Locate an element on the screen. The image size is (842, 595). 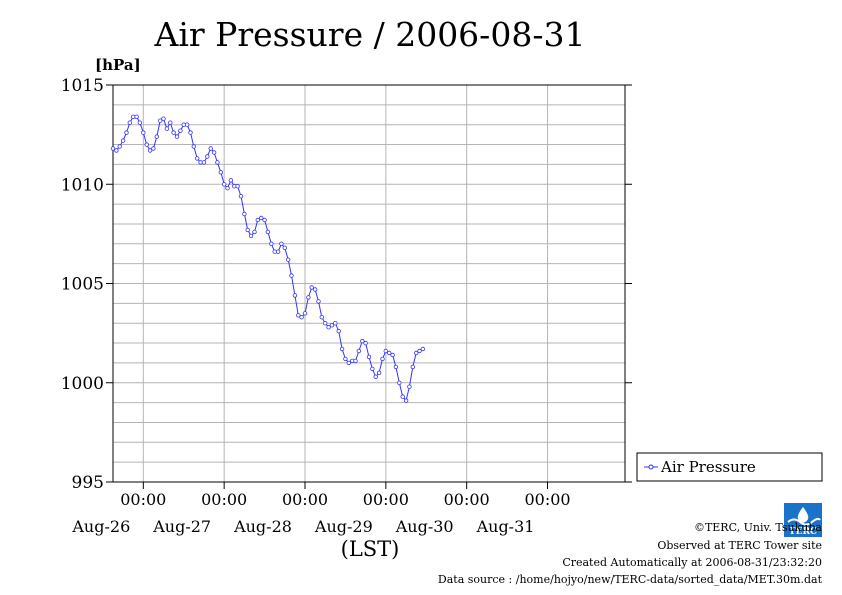
y-tick-label: 1005 is located at coordinates (82, 285).